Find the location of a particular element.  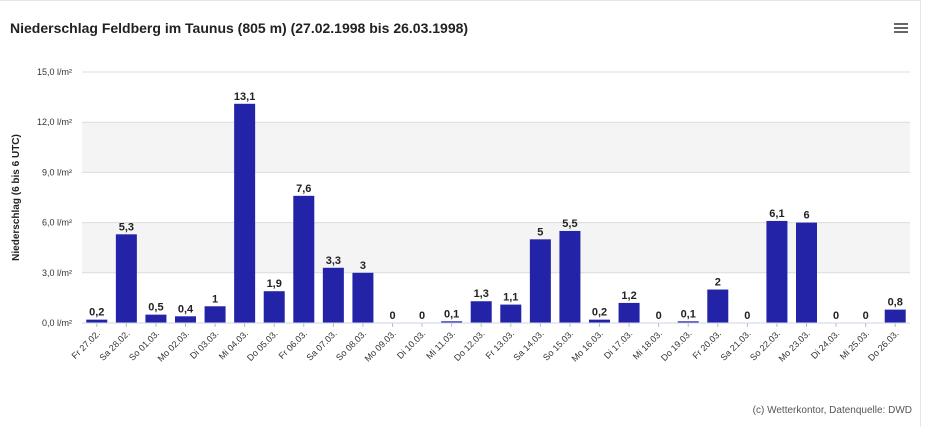

x-tick-label: Do 19.03. is located at coordinates (676, 345).